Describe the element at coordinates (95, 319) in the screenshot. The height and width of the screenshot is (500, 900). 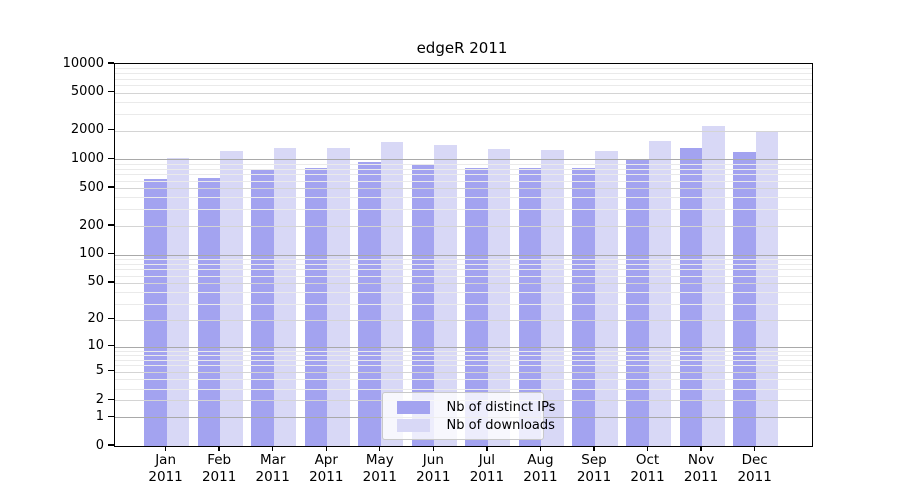
I see `y-tick-label: 20` at that location.